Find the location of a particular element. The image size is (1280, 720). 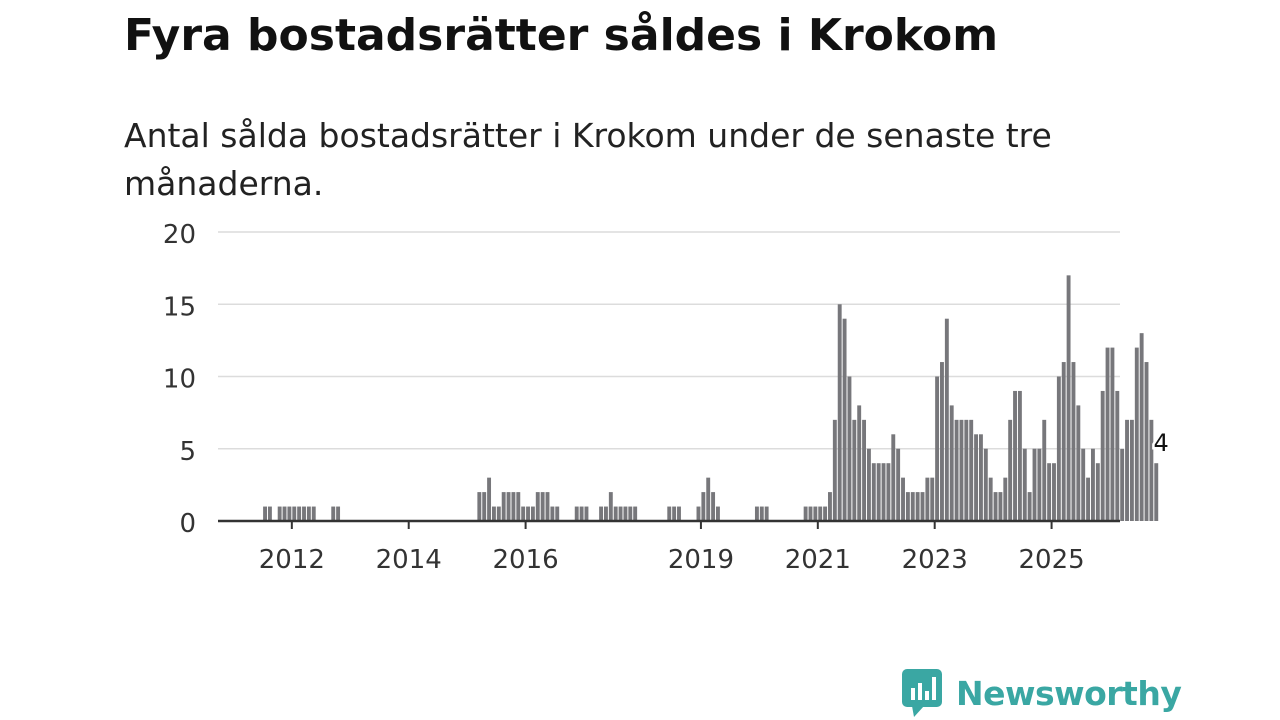

y-tick-label: 0 is located at coordinates (187, 524).